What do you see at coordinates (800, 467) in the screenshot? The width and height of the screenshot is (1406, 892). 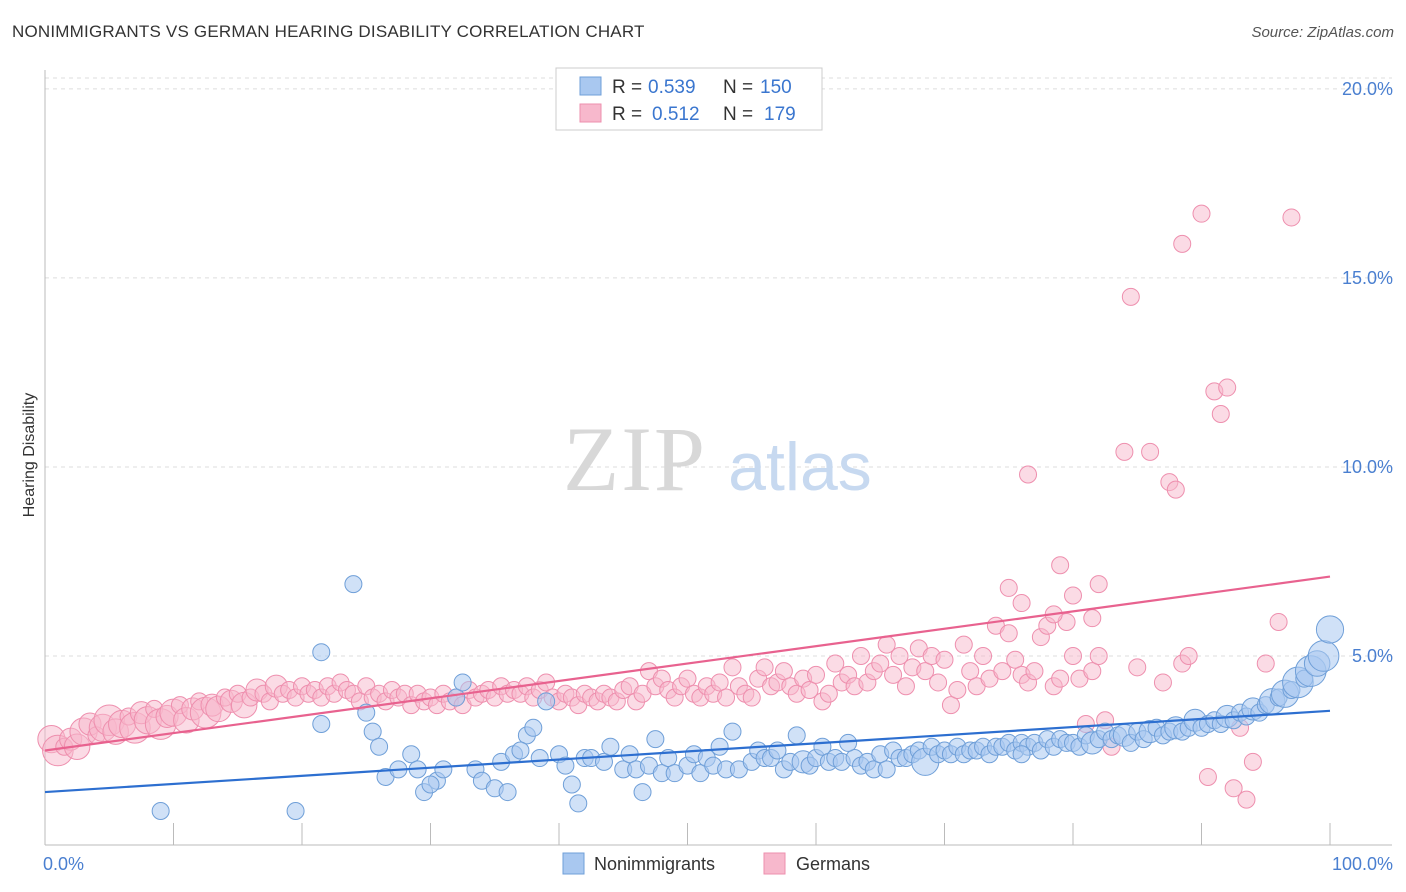 I see `watermark-atlas: atlas` at bounding box center [800, 467].